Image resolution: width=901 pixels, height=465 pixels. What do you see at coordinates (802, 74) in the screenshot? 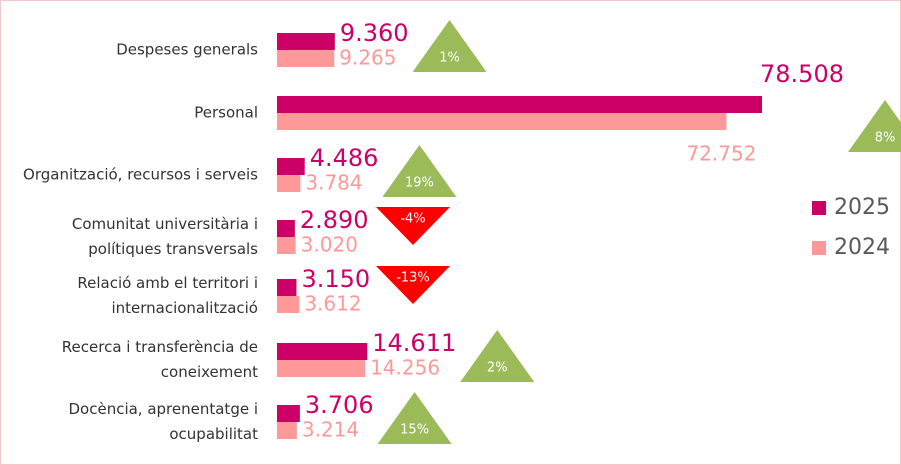
I see `value-label: 78.508` at bounding box center [802, 74].